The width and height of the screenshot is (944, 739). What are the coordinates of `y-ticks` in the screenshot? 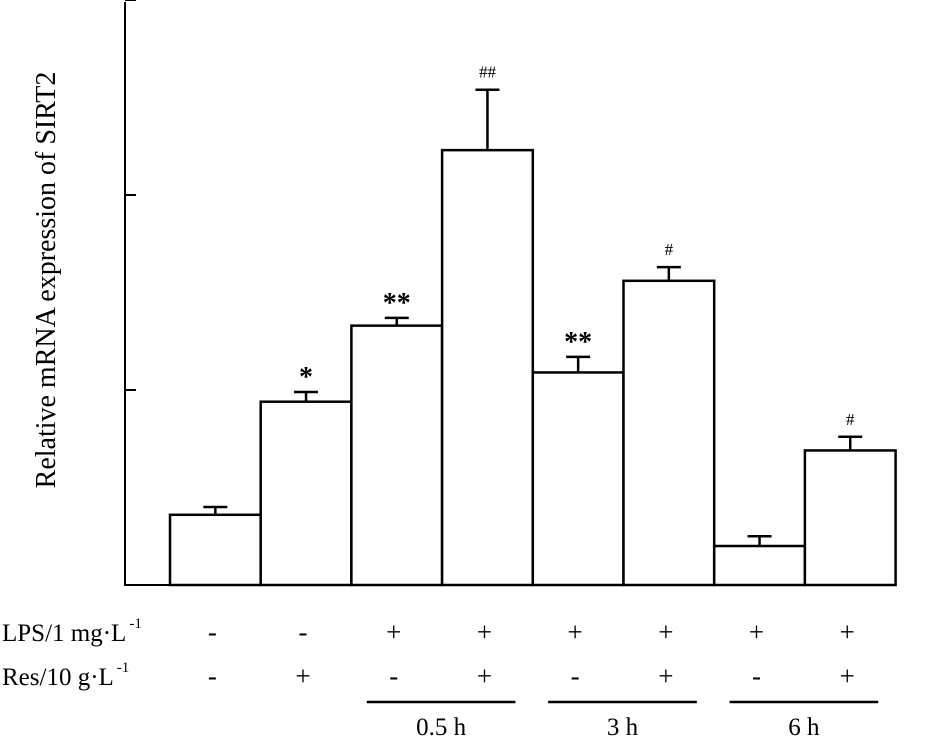 It's located at (130, 293).